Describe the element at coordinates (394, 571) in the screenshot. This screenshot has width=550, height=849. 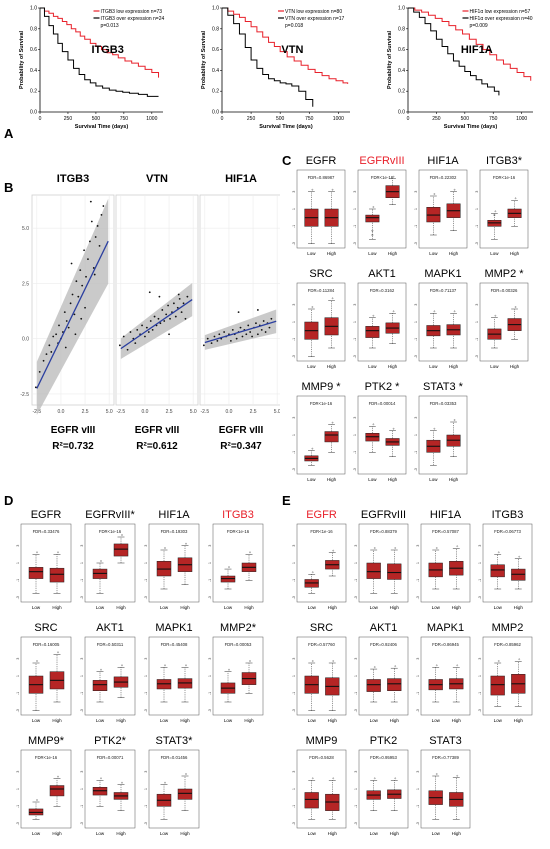
I see `box-high` at that location.